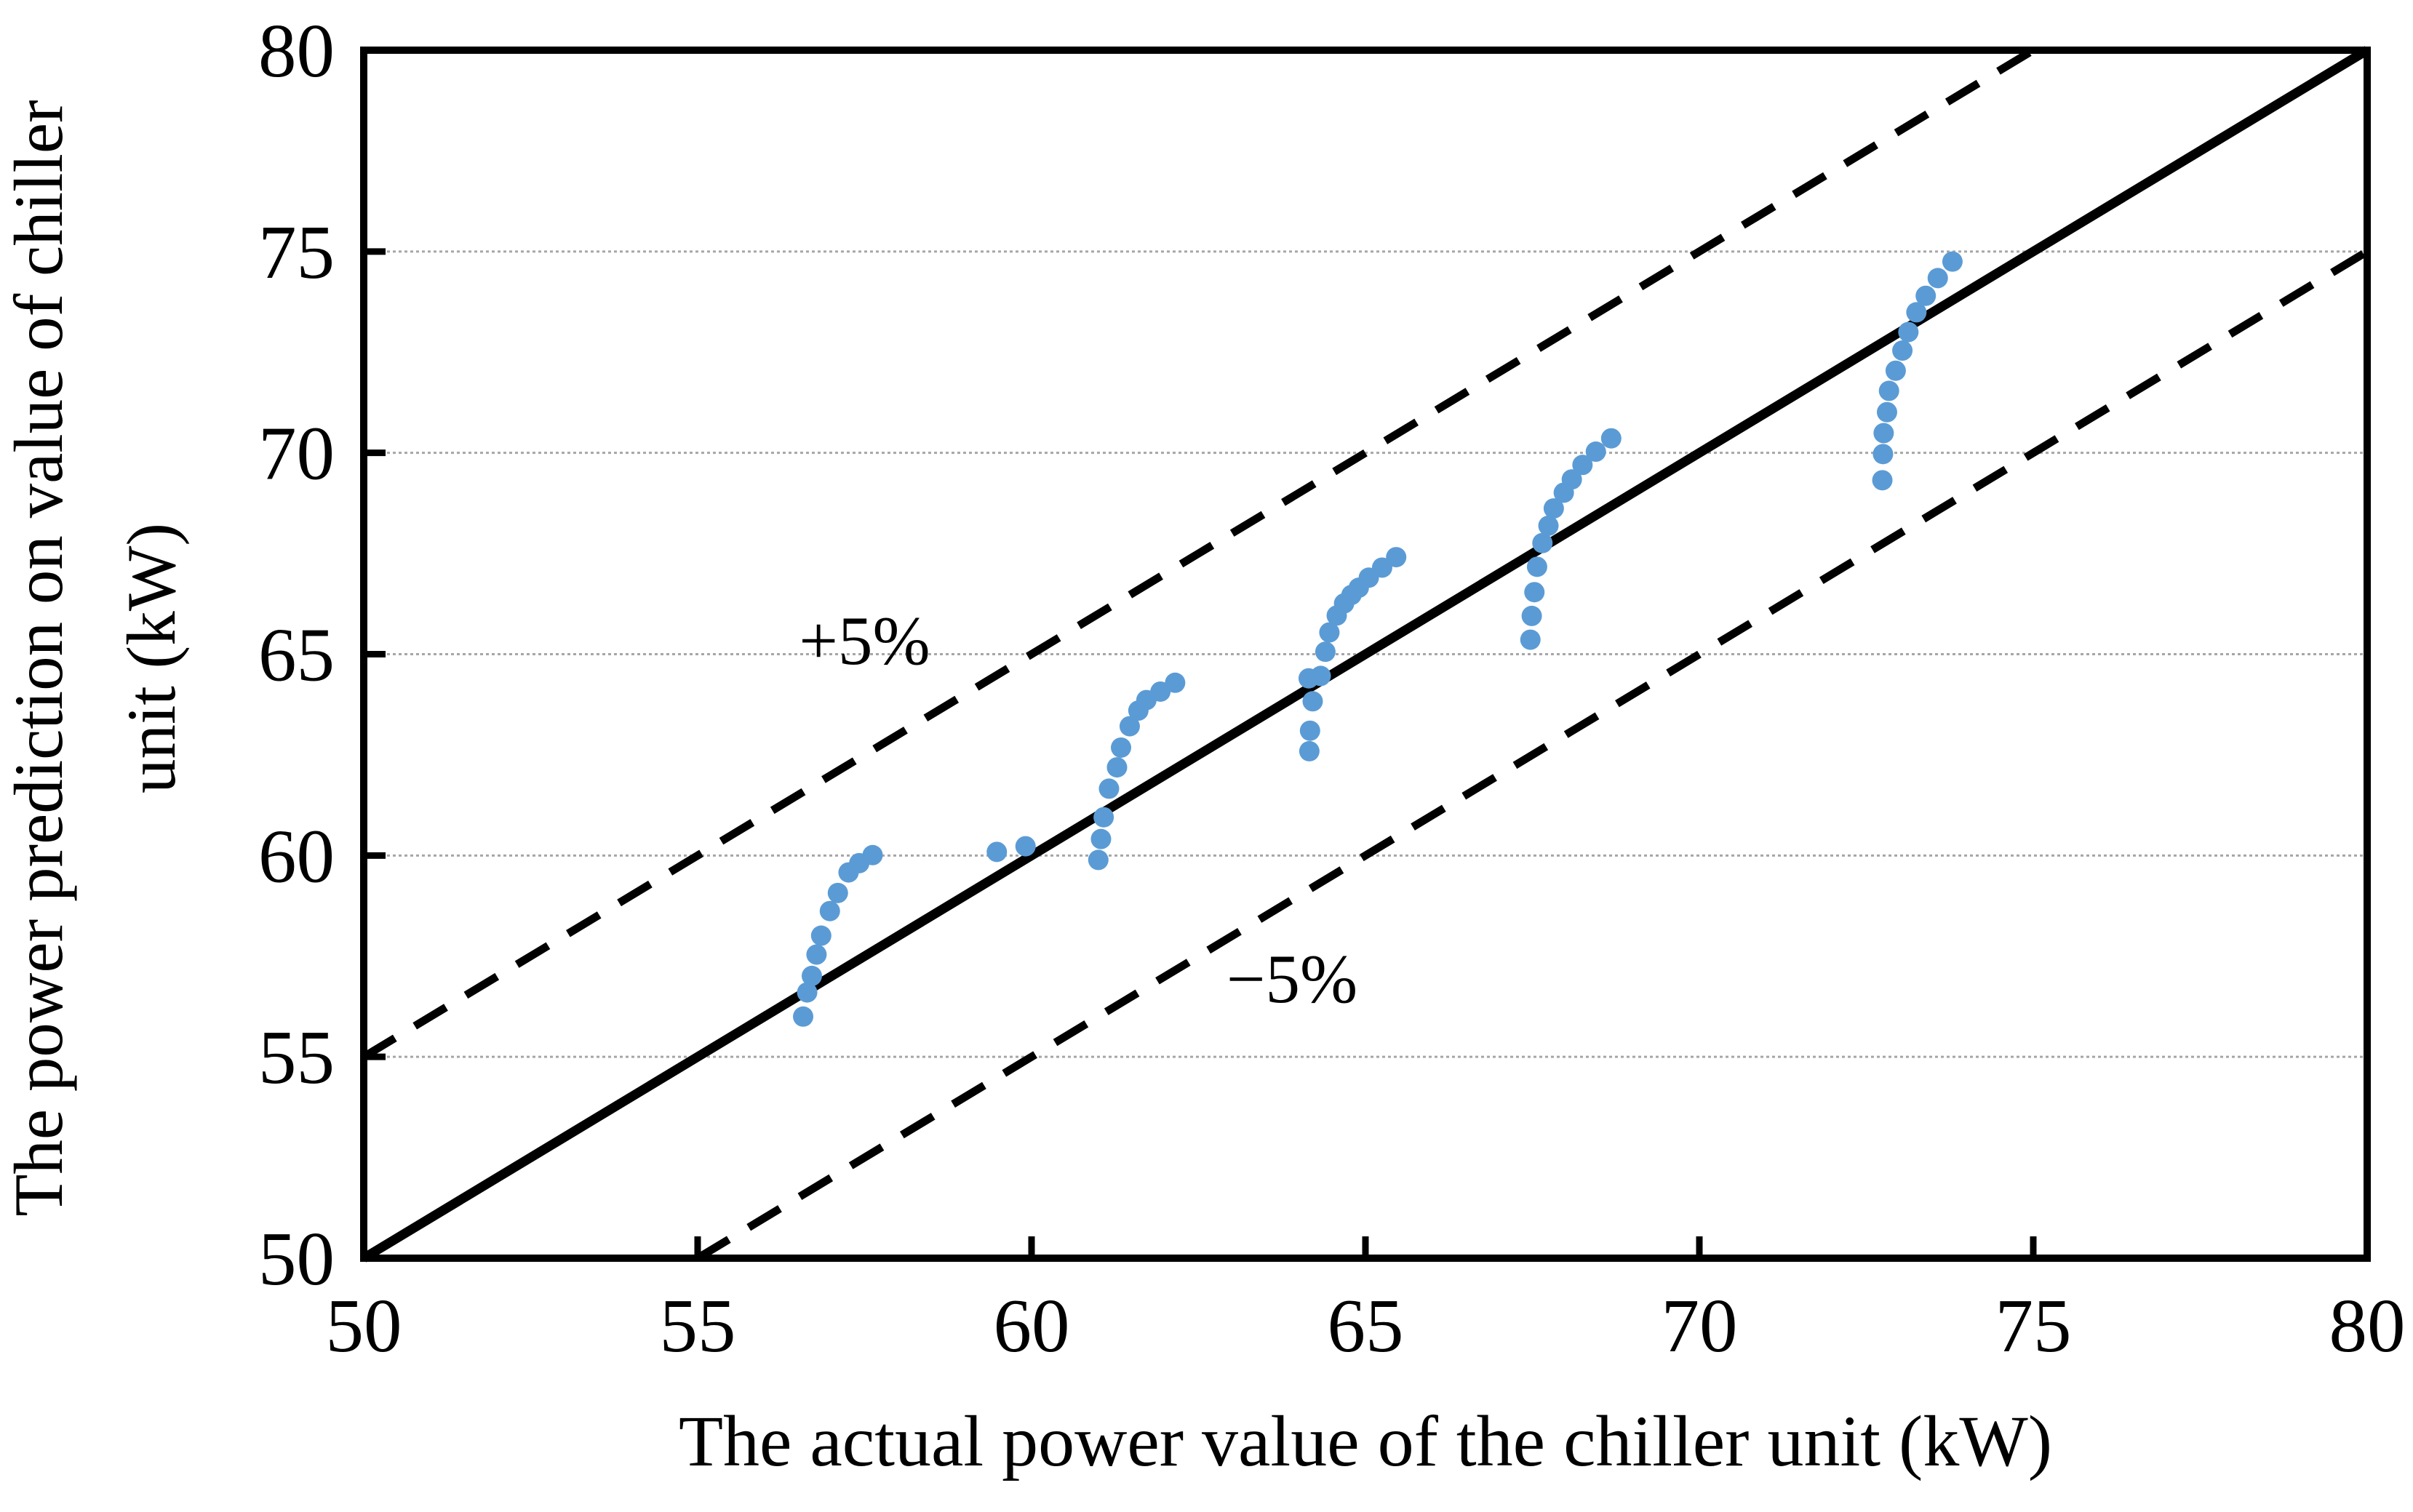 The width and height of the screenshot is (2413, 1512). What do you see at coordinates (296, 252) in the screenshot?
I see `y-axis-tick-label-75: 75` at bounding box center [296, 252].